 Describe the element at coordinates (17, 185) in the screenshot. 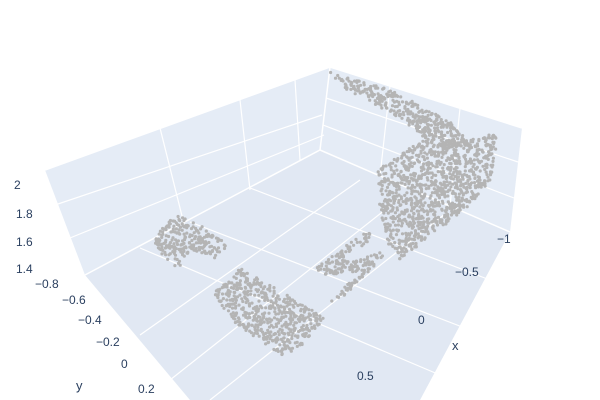

I see `z-tick-label: 2` at that location.